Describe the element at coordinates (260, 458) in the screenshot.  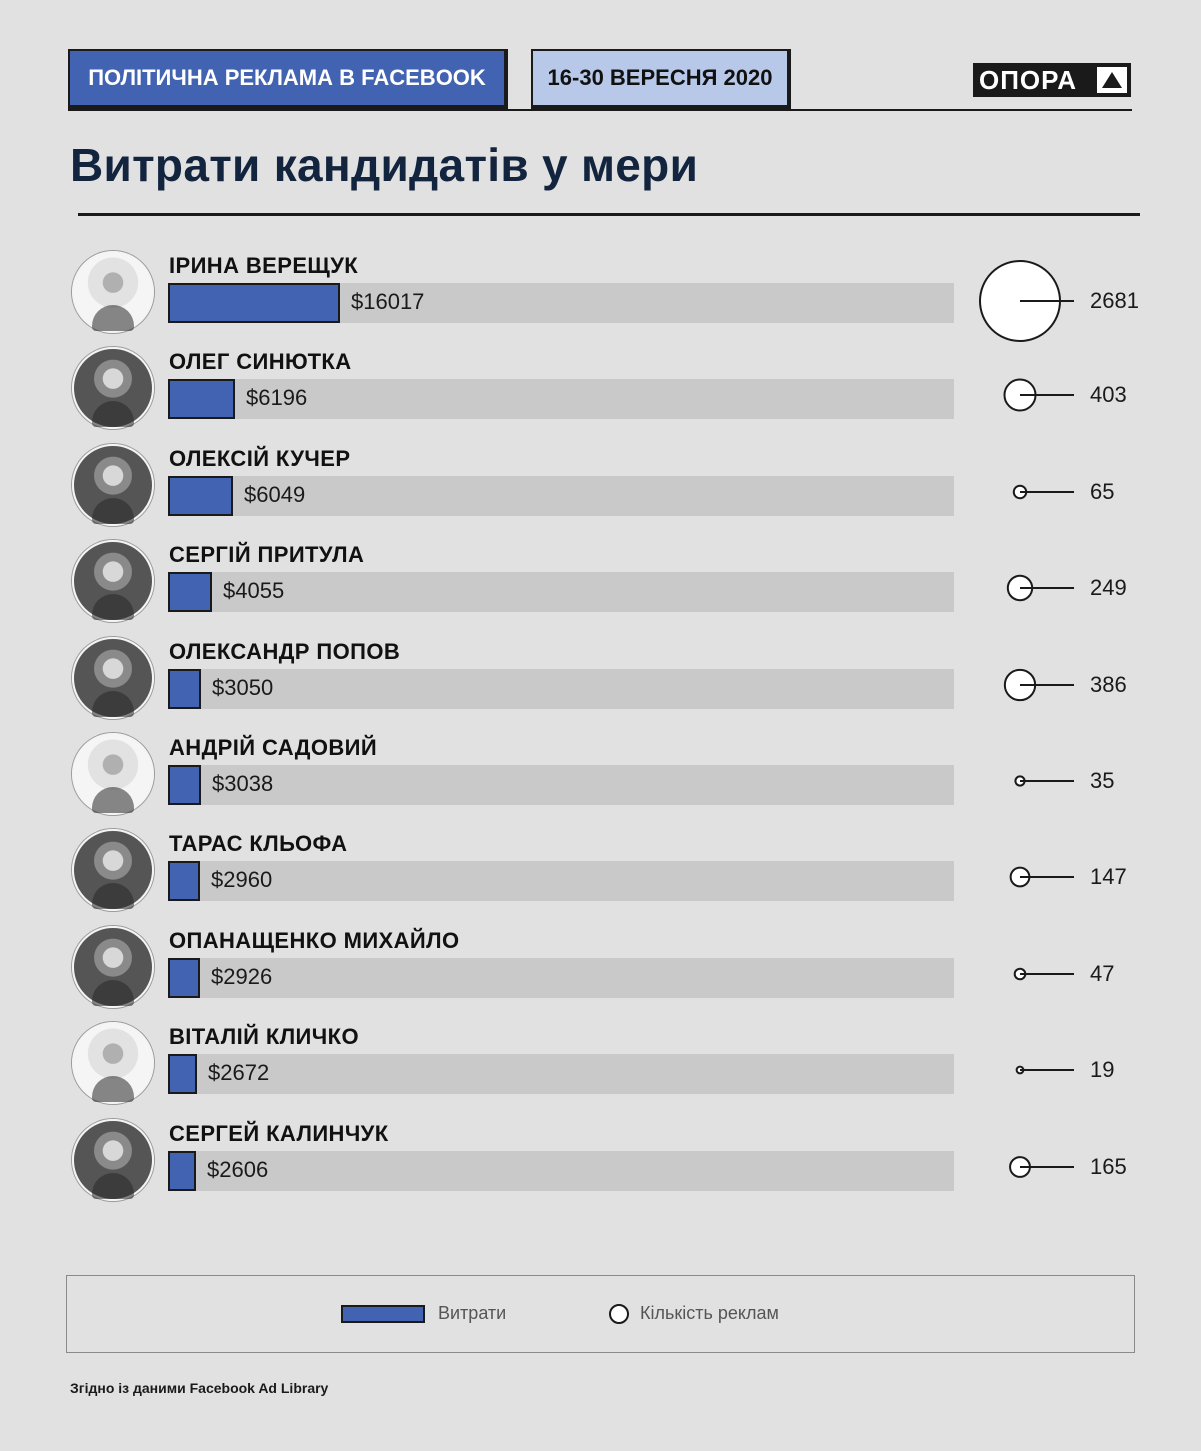
I see `candidate-name: ОЛЕКСІЙ КУЧЕР` at that location.